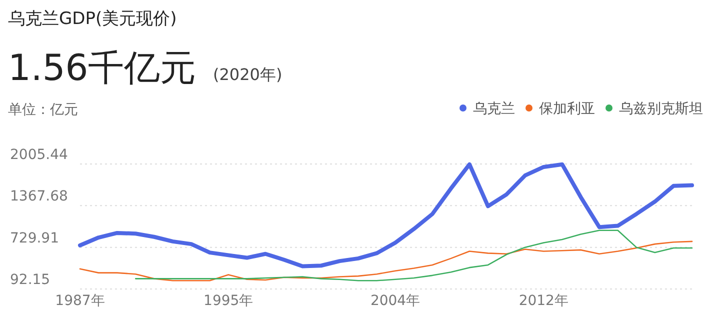 The image size is (723, 321). I want to click on y-tick-label: 1367.68, so click(39, 196).